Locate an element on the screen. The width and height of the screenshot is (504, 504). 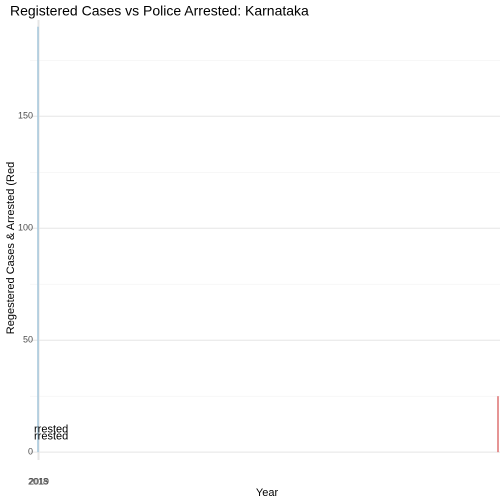
y-tick-label: 50 is located at coordinates (28, 340).